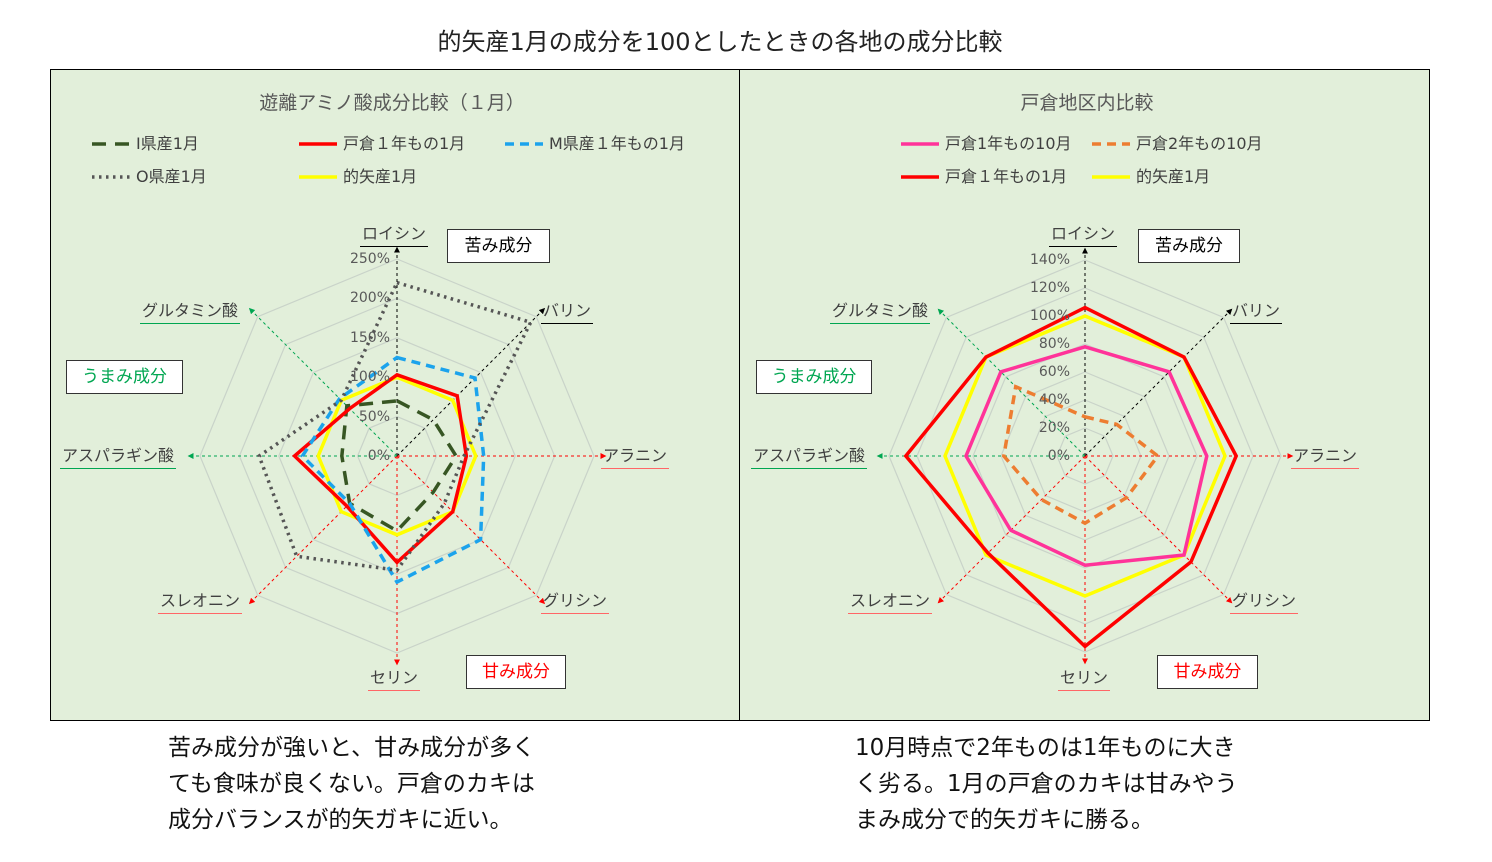 Image resolution: width=1492 pixels, height=862 pixels. What do you see at coordinates (340, 820) in the screenshot?
I see `left-note-line: 成分バランスが的矢ガキに近い。` at bounding box center [340, 820].